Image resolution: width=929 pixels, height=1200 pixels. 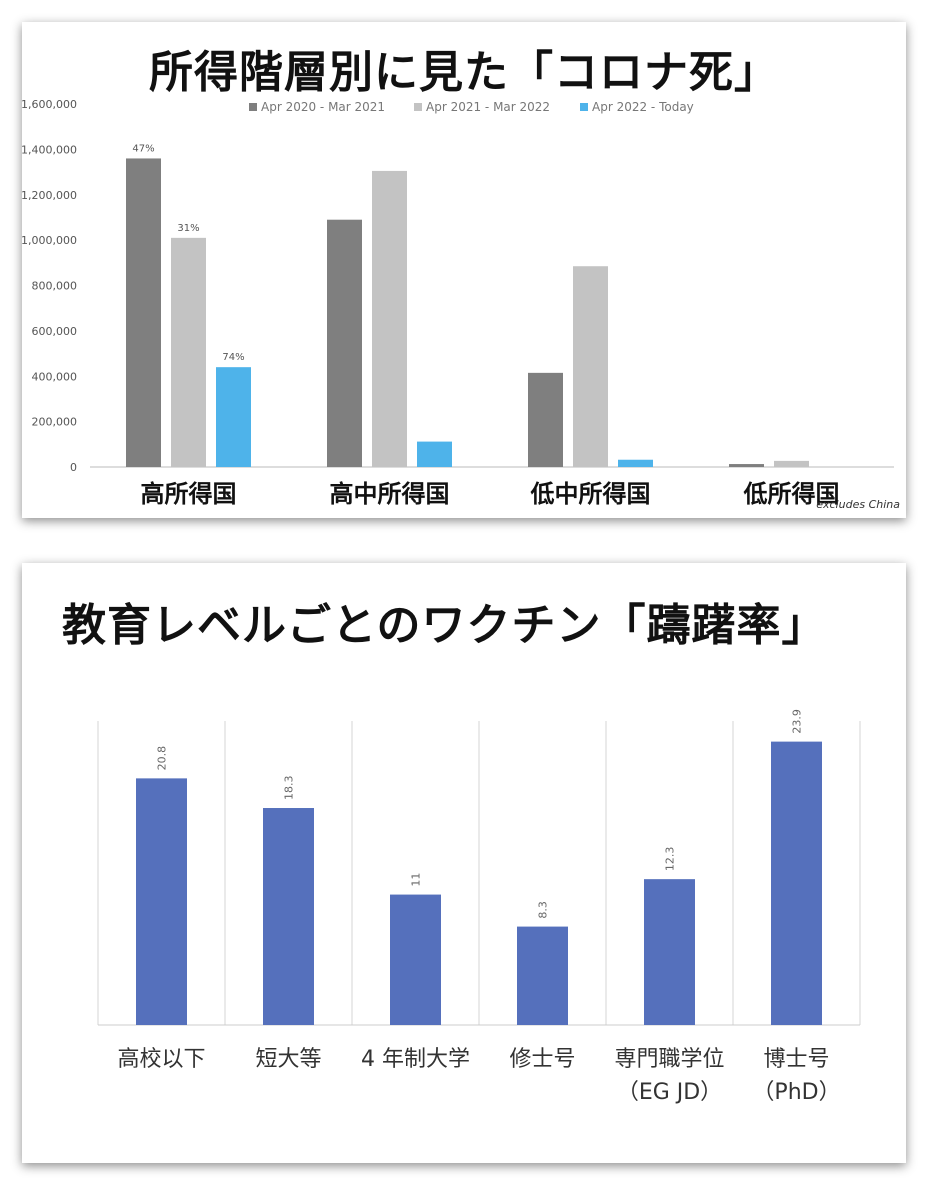 I want to click on data-label: 74%, so click(x=233, y=357).